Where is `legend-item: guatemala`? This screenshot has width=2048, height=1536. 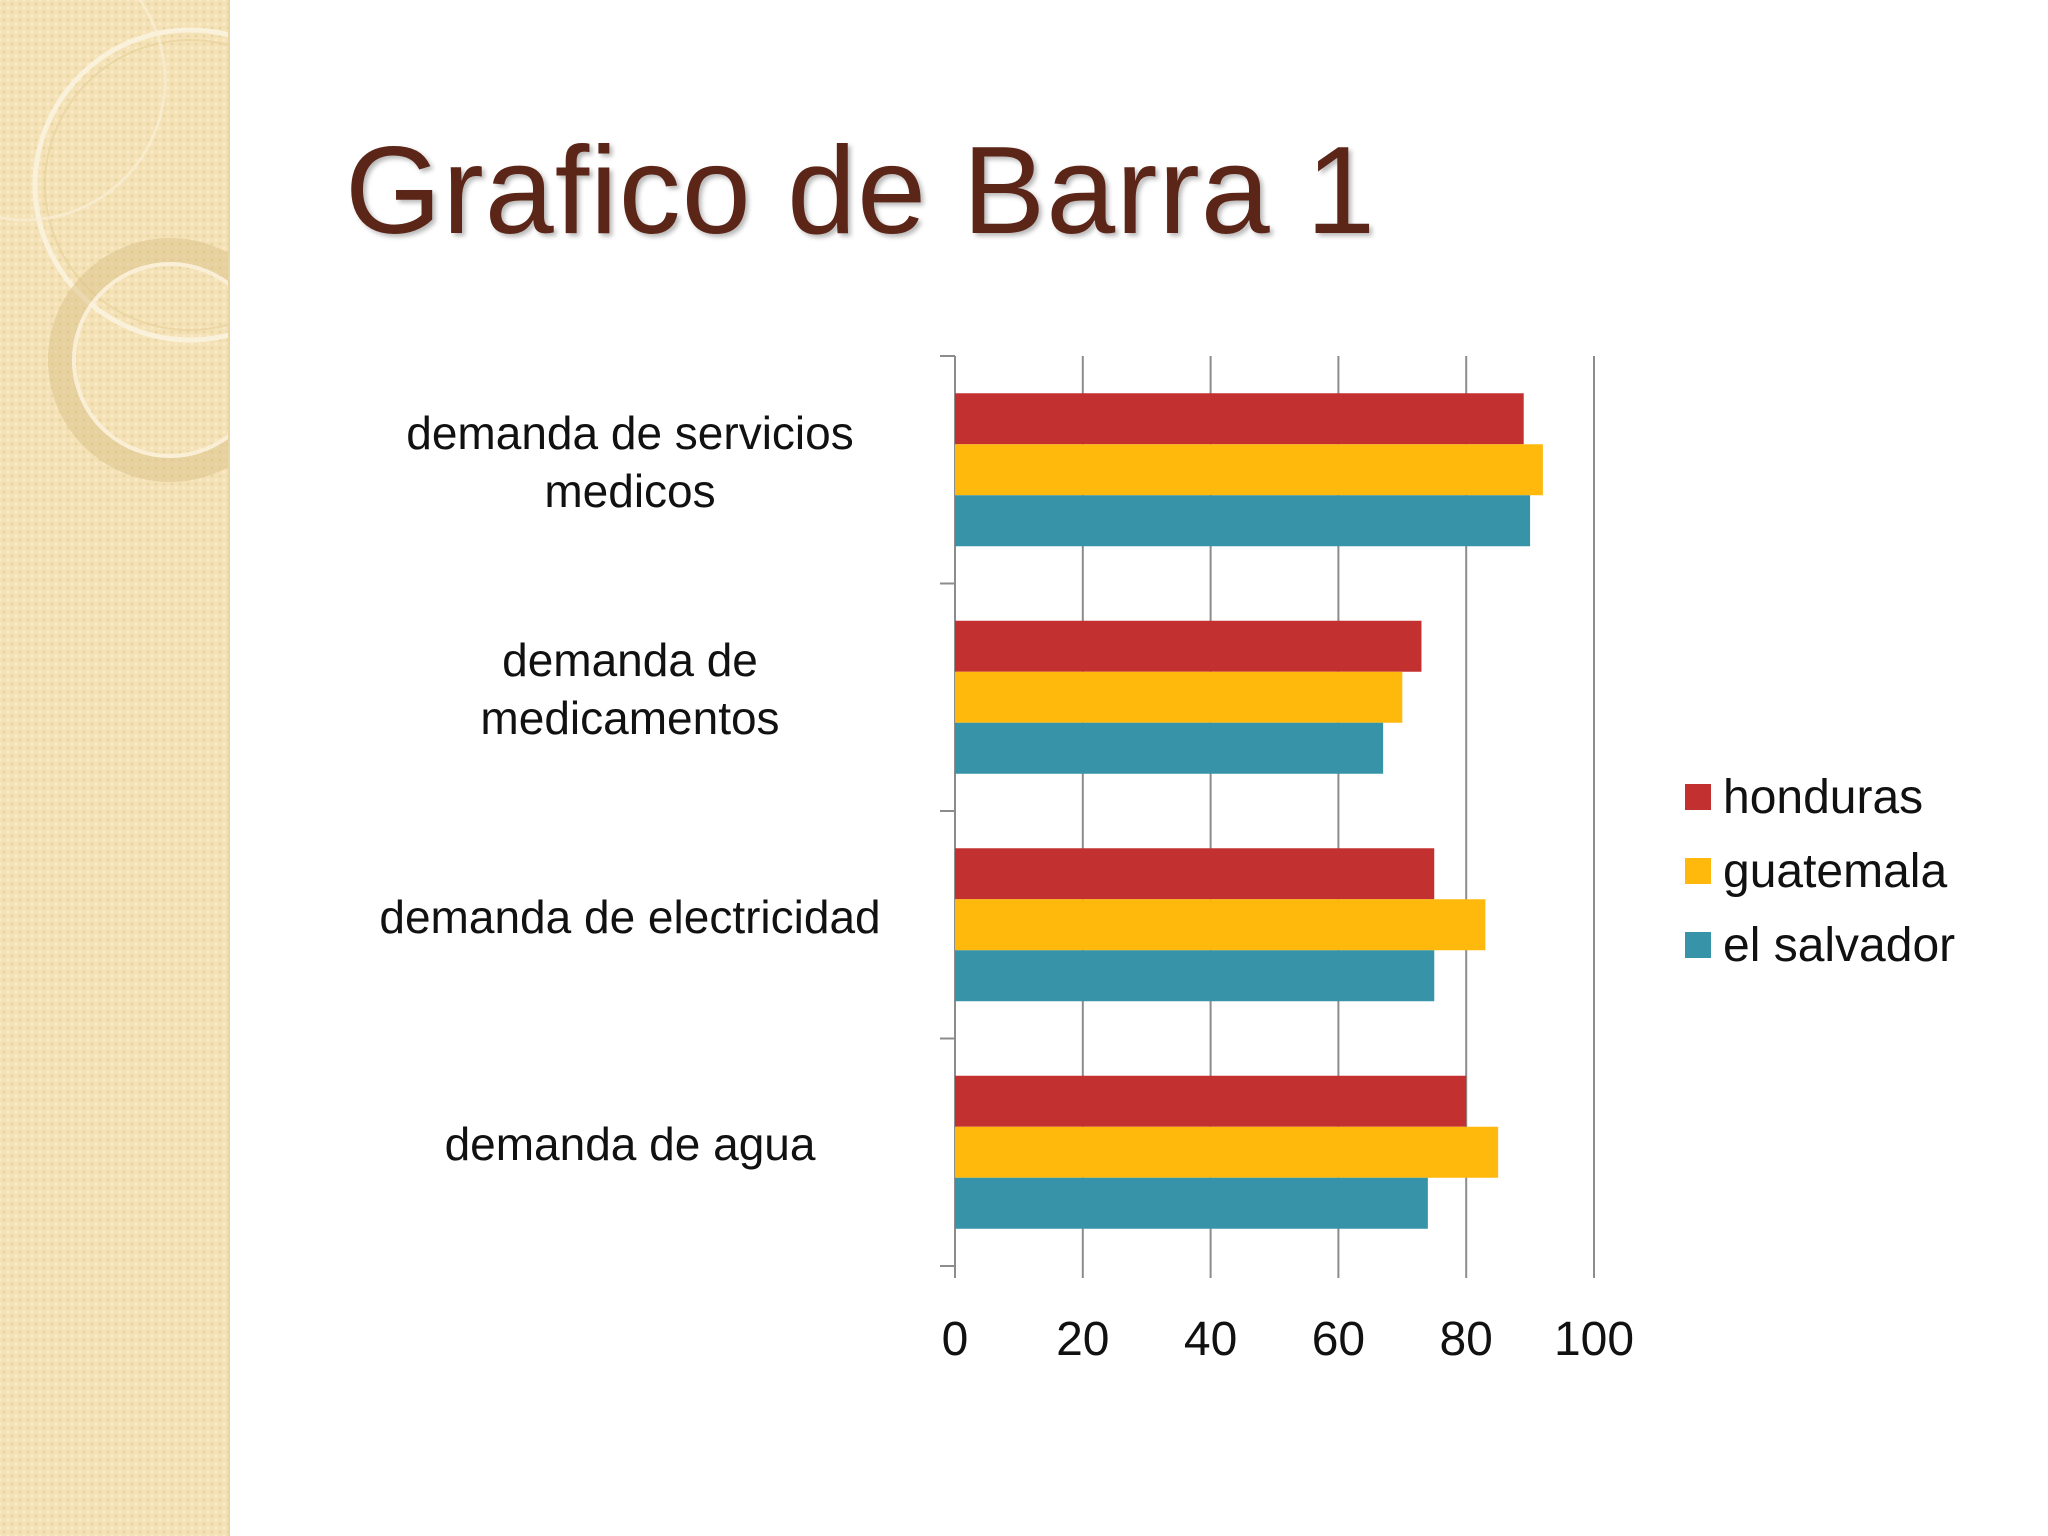 legend-item: guatemala is located at coordinates (1820, 871).